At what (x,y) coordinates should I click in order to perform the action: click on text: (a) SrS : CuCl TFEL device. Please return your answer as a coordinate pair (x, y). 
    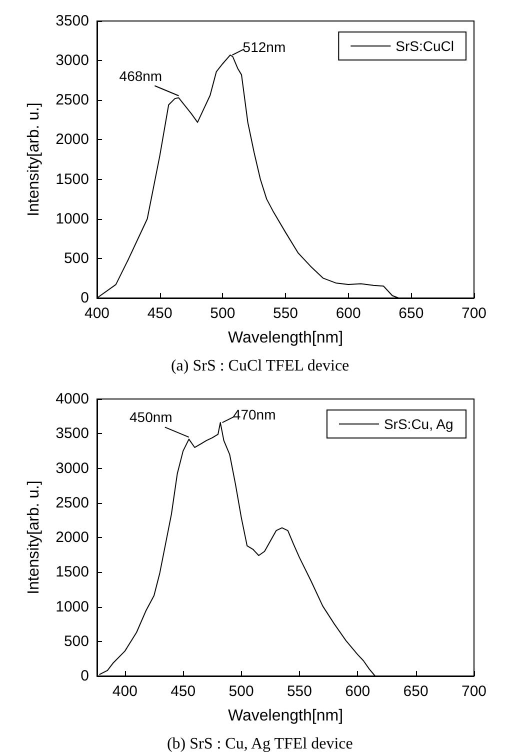
    Looking at the image, I should click on (260, 366).